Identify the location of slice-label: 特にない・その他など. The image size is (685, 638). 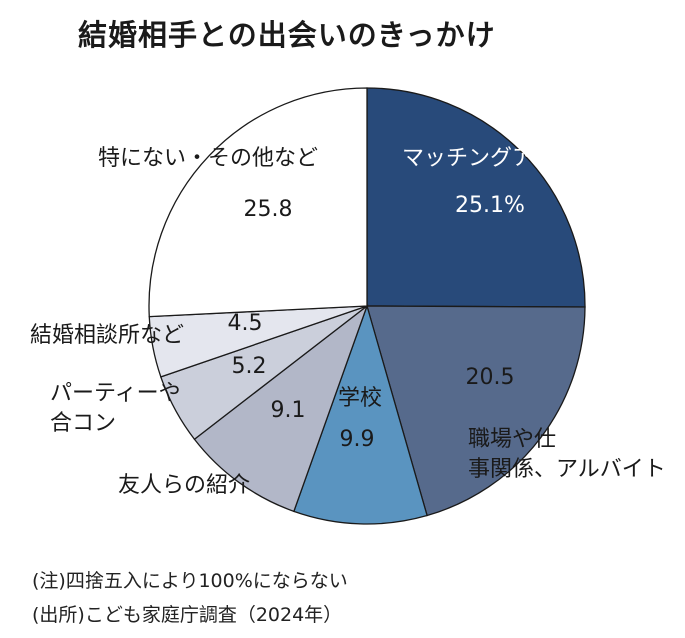
(208, 158).